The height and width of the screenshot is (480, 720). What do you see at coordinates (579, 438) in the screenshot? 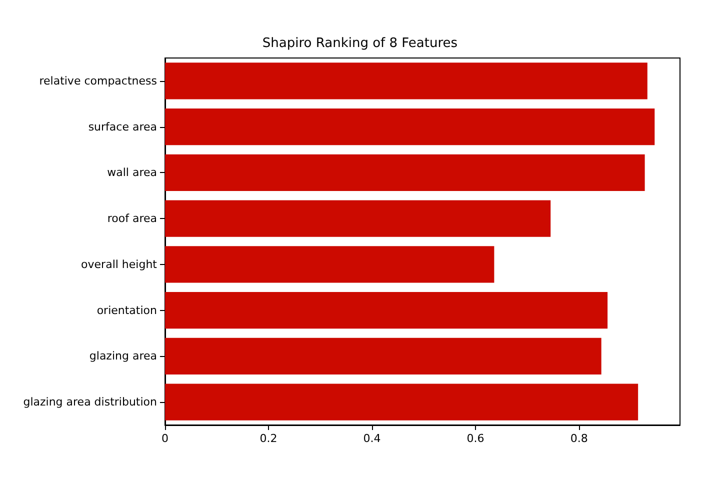
I see `x-tick-label: 0.8` at bounding box center [579, 438].